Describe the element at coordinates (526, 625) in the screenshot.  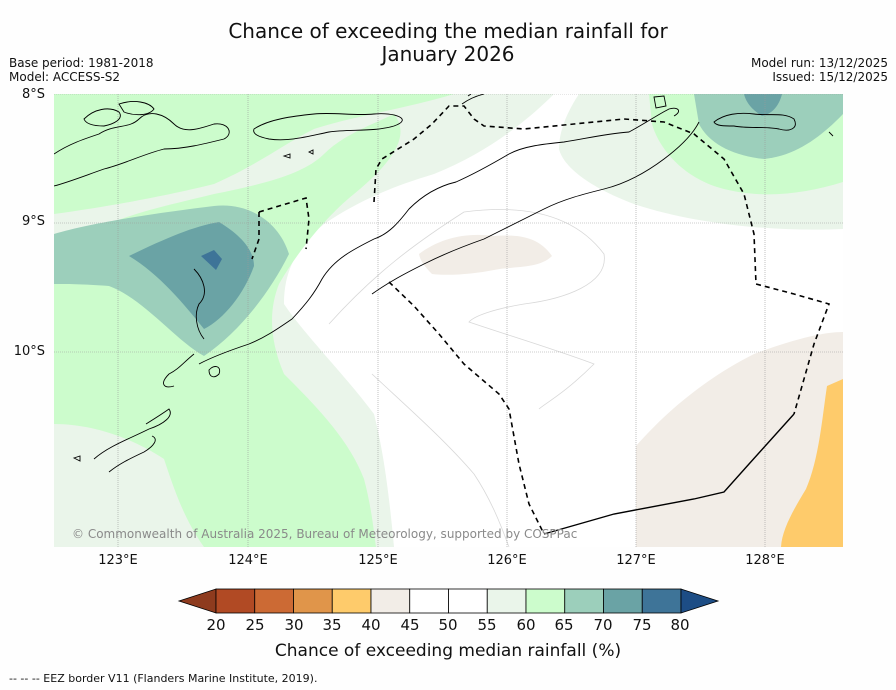
I see `colorbar-tick: 60` at that location.